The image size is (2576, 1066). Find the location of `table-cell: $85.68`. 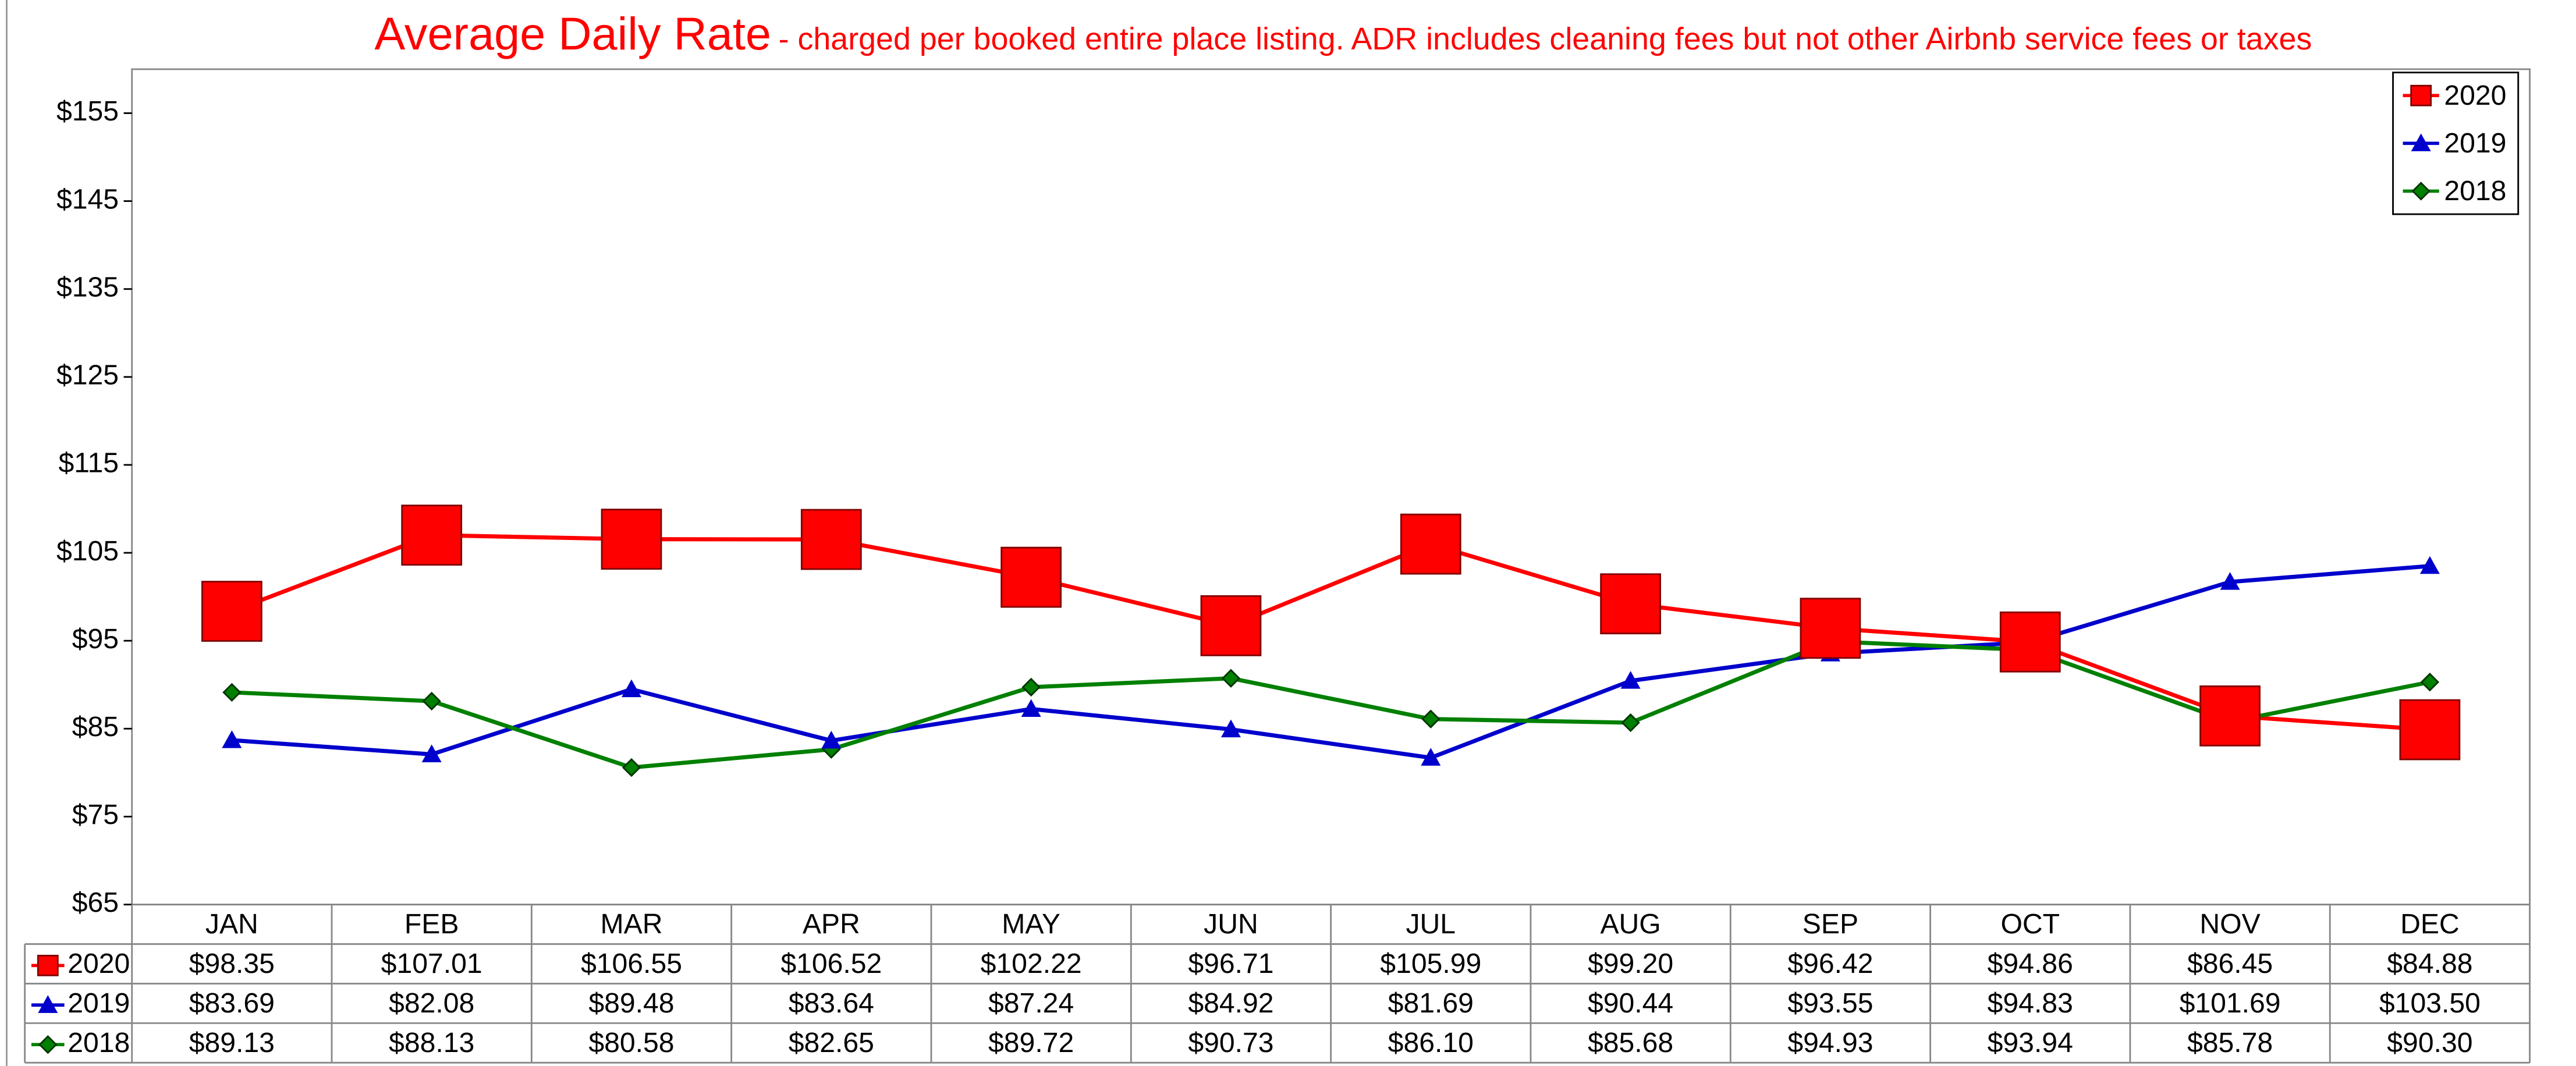

table-cell: $85.68 is located at coordinates (1631, 1042).